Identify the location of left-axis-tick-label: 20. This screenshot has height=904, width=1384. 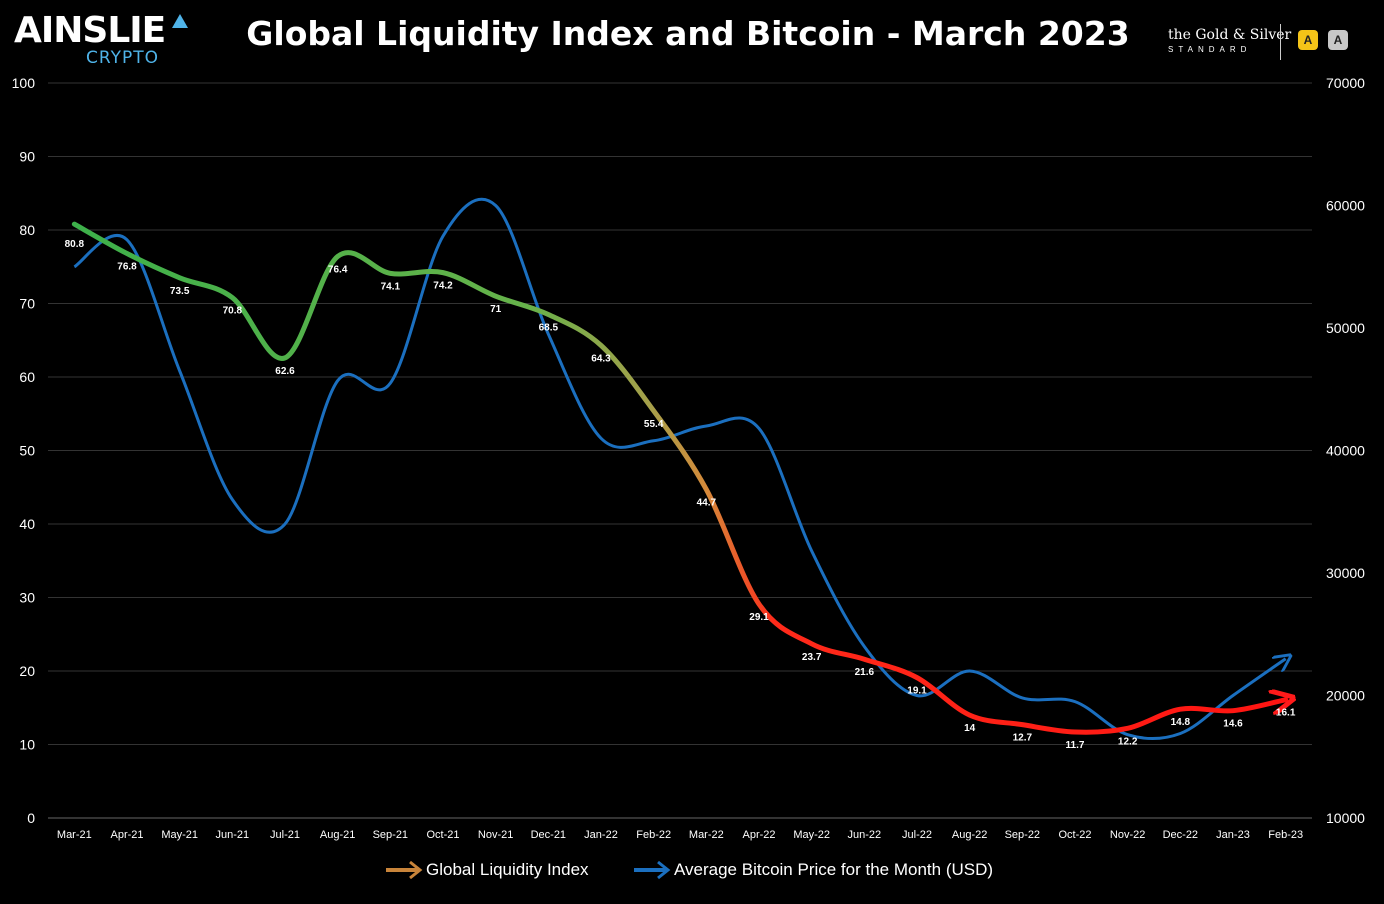
(27, 671).